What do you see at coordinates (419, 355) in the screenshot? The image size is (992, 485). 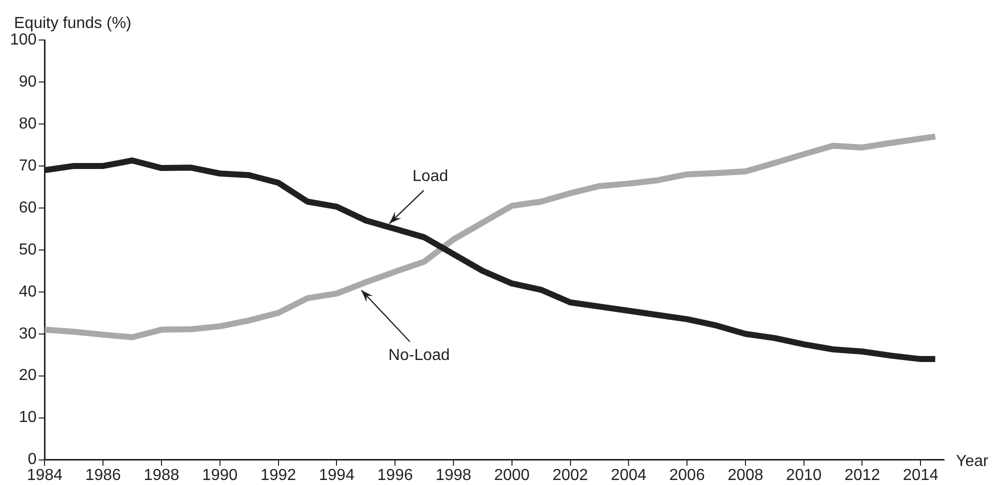 I see `text: No-Load` at bounding box center [419, 355].